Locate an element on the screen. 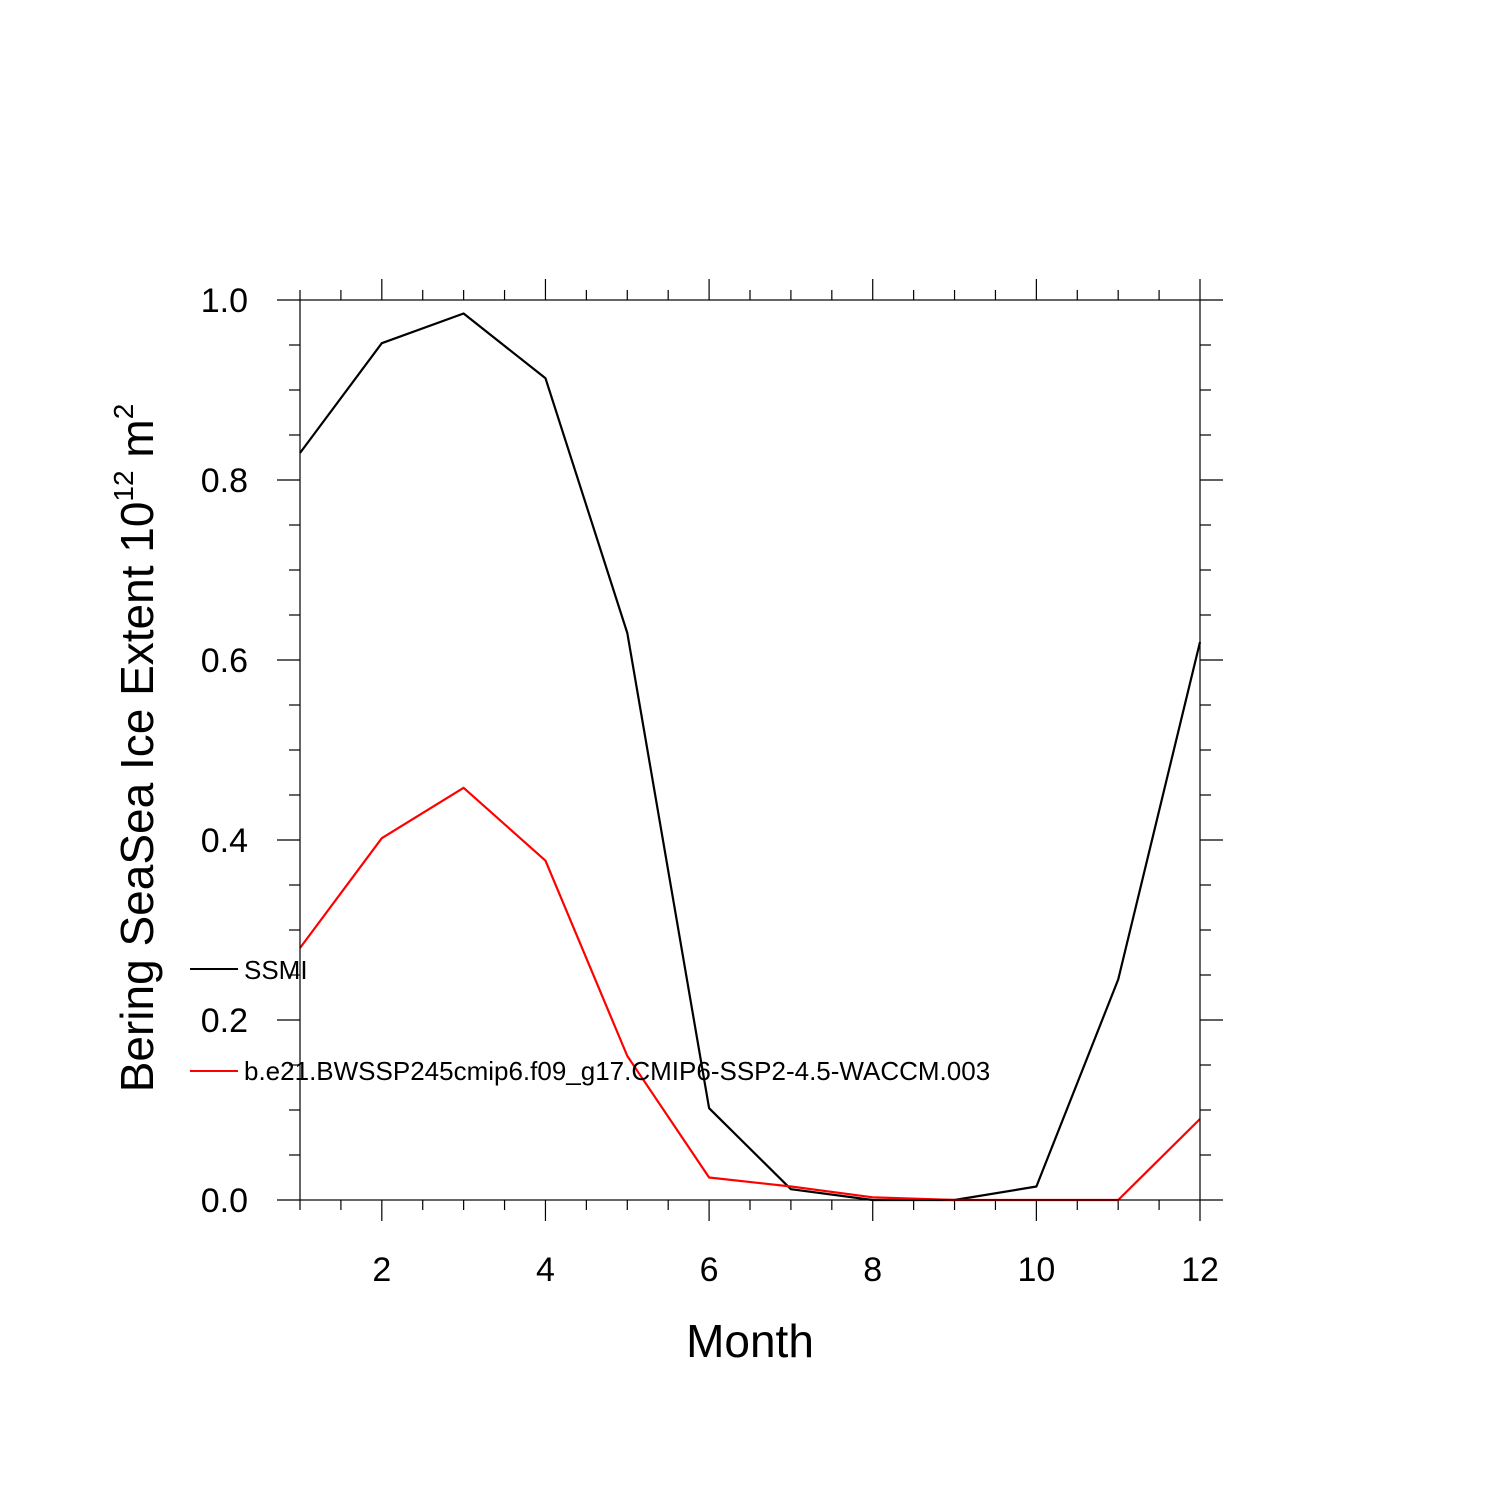  y-axis-title: Bering SeaSea Ice Extent 1012 m2 is located at coordinates (135, 748).